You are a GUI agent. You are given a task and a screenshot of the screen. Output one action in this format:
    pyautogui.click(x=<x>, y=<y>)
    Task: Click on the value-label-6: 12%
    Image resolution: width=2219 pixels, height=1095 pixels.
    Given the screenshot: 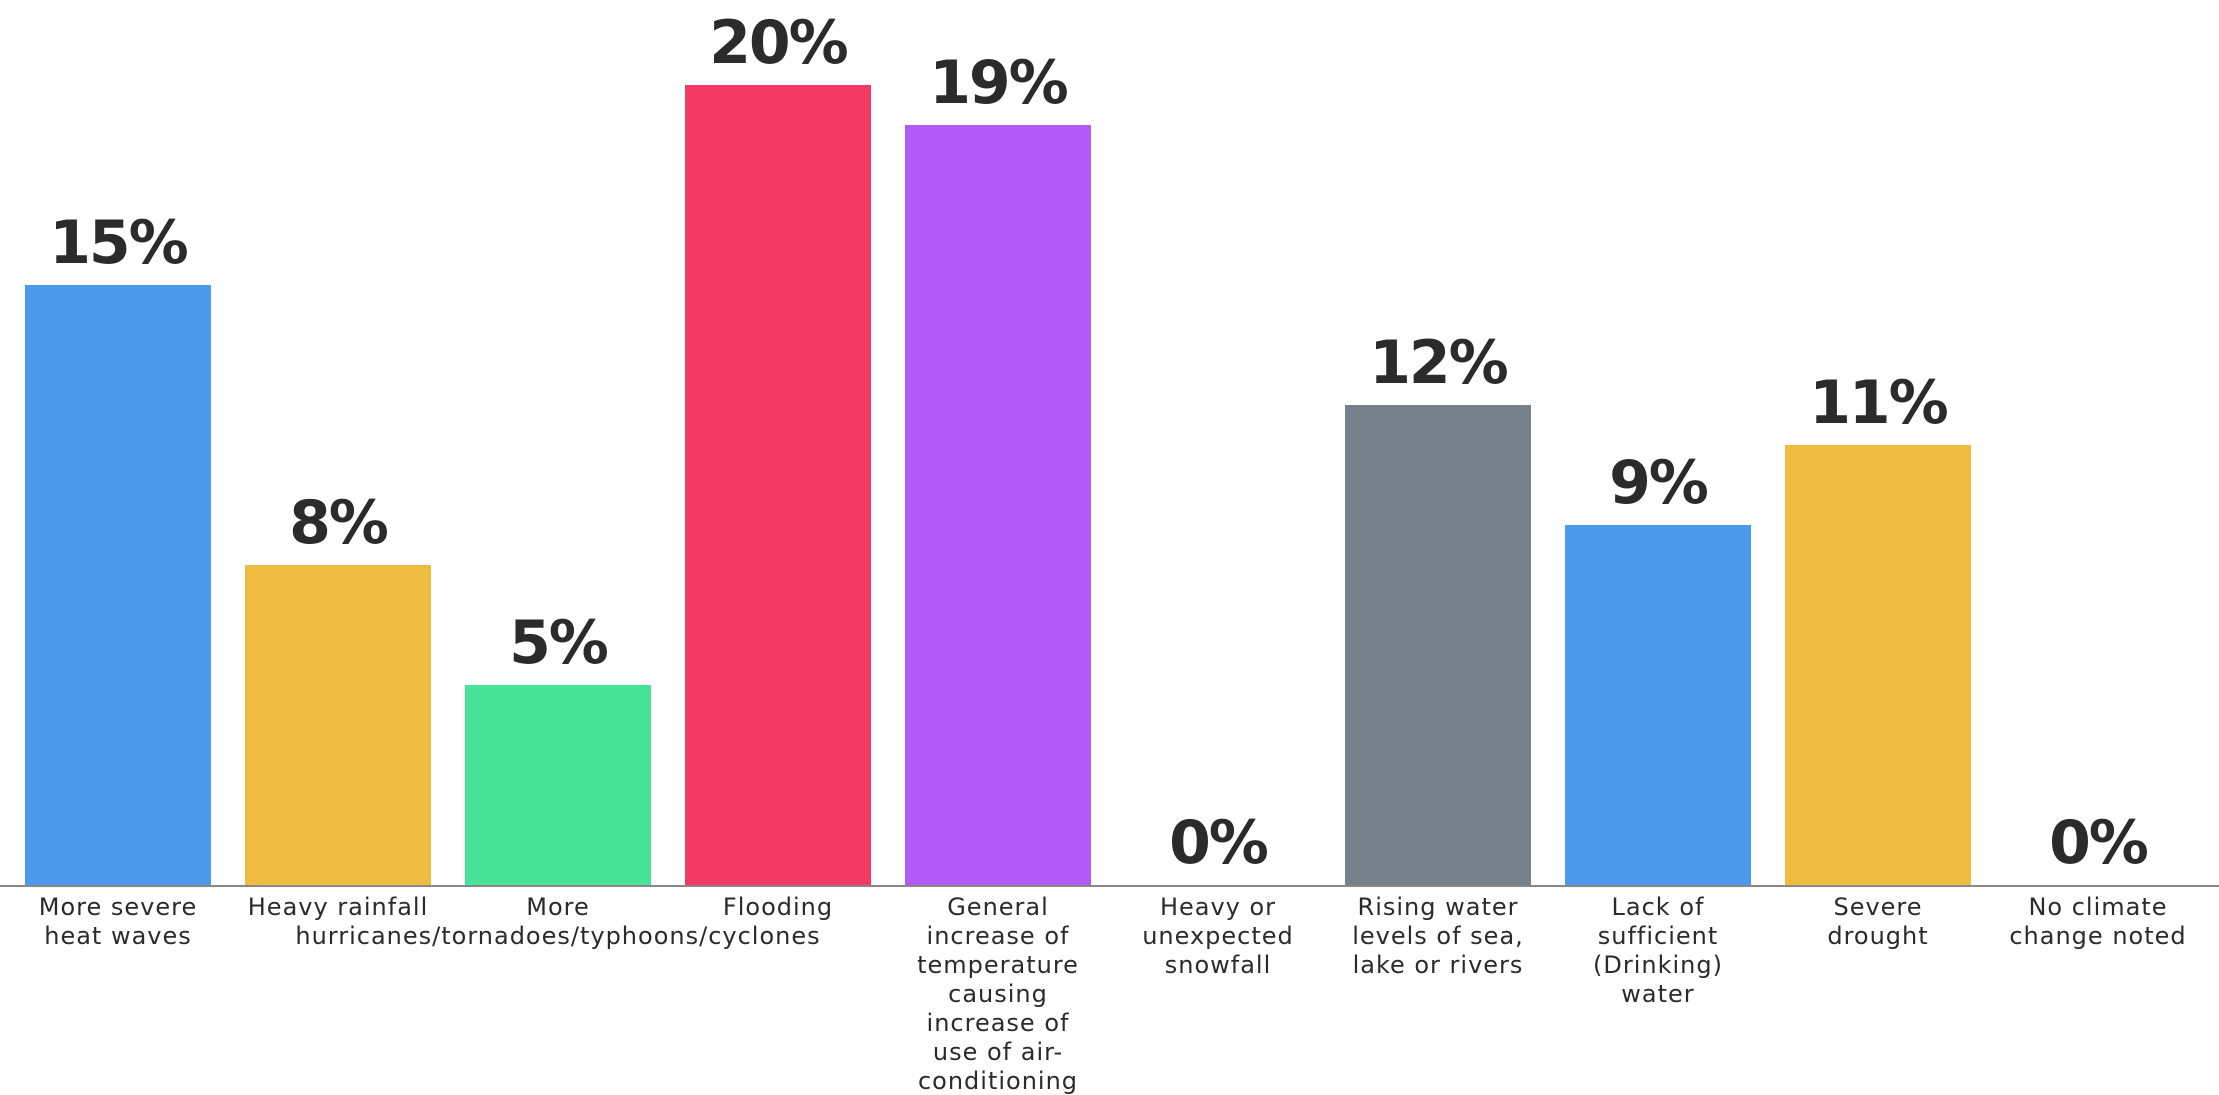 What is the action you would take?
    pyautogui.click(x=1438, y=363)
    